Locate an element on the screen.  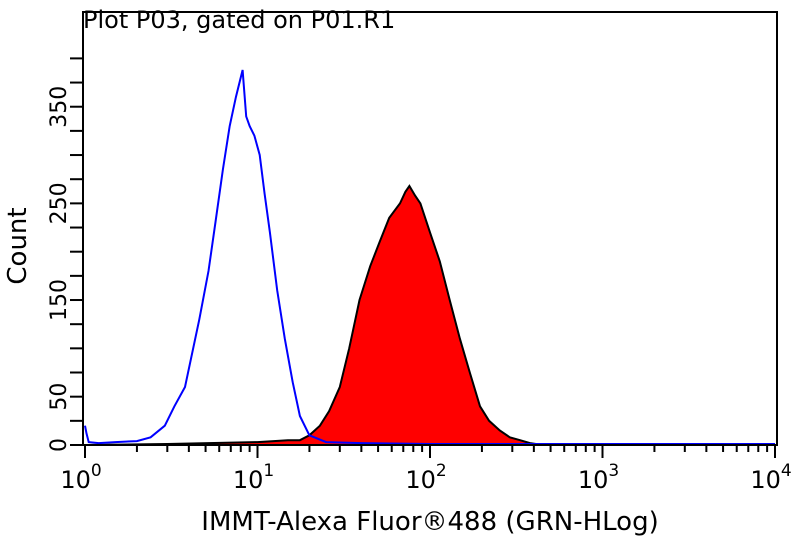
chart-title: Plot P03, gated on P01.R1 is located at coordinates (239, 20).